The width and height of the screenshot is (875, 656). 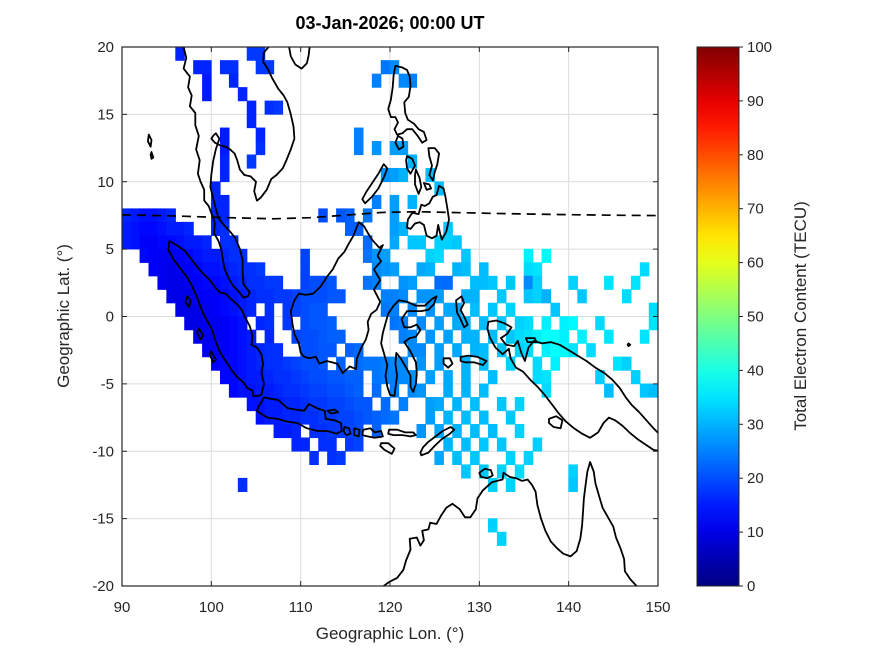 I want to click on coastline-timor, so click(x=437, y=441).